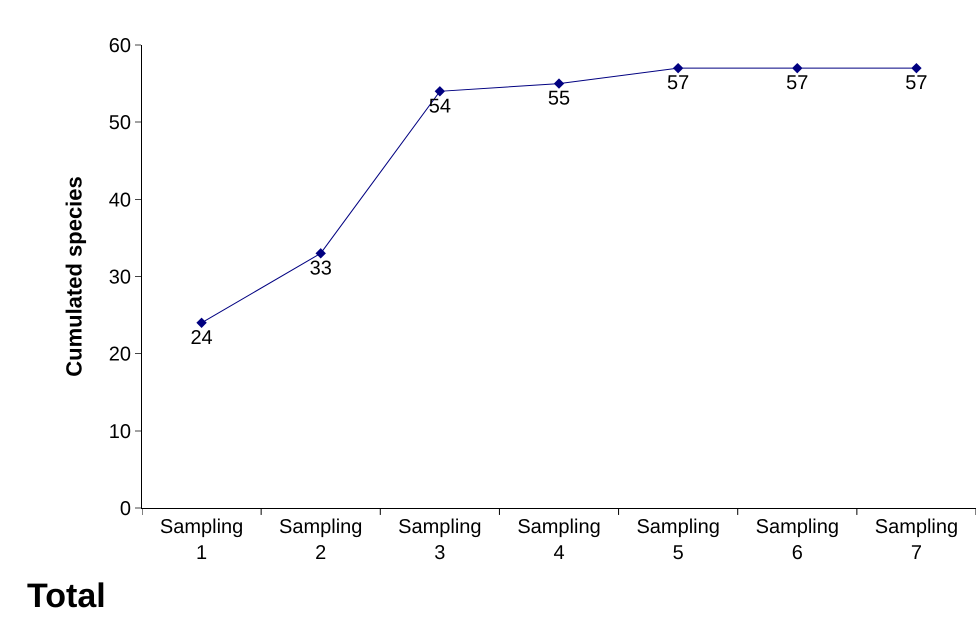 This screenshot has height=622, width=976. What do you see at coordinates (119, 46) in the screenshot?
I see `y-tick-label: 60` at bounding box center [119, 46].